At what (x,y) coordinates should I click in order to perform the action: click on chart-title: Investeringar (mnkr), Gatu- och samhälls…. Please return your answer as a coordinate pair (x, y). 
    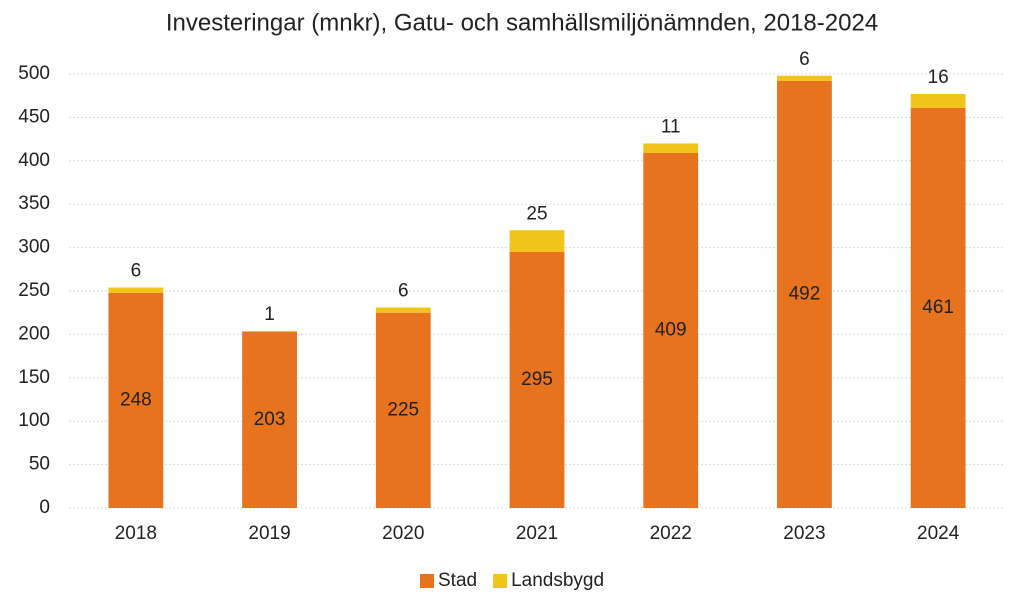
    Looking at the image, I should click on (522, 22).